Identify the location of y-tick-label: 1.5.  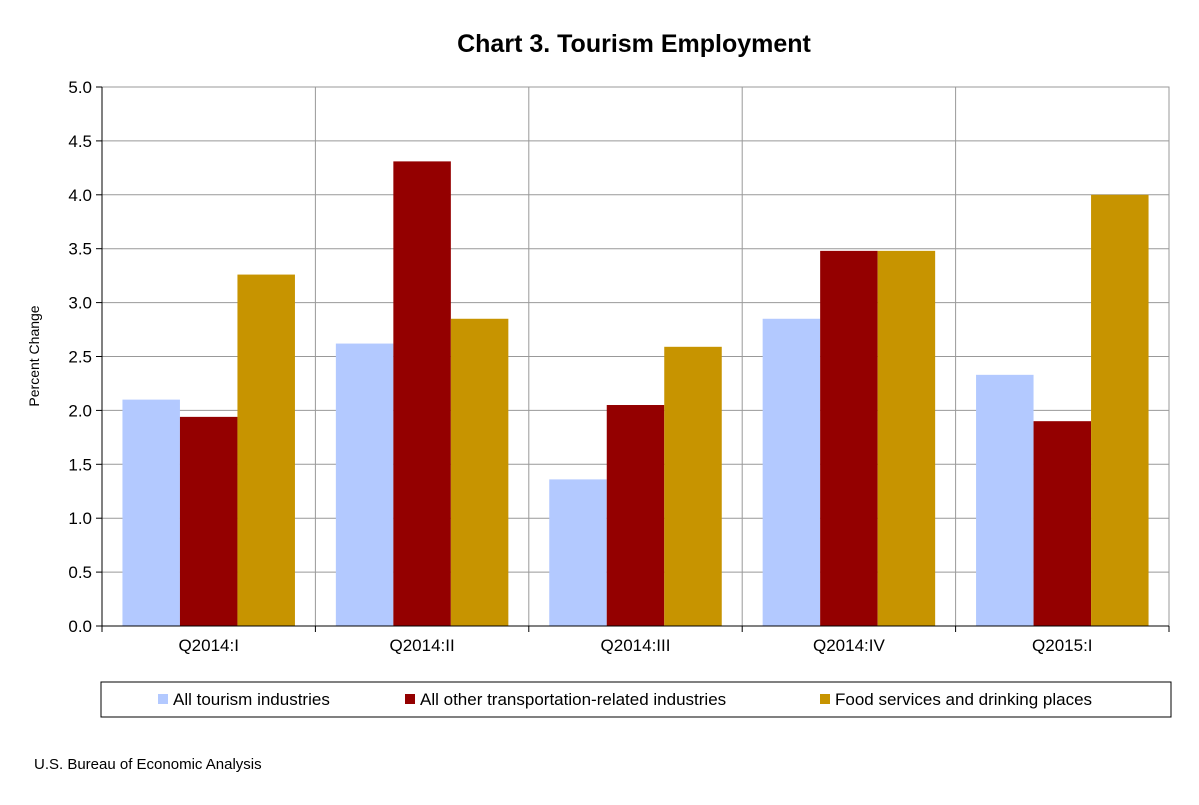
(80, 464).